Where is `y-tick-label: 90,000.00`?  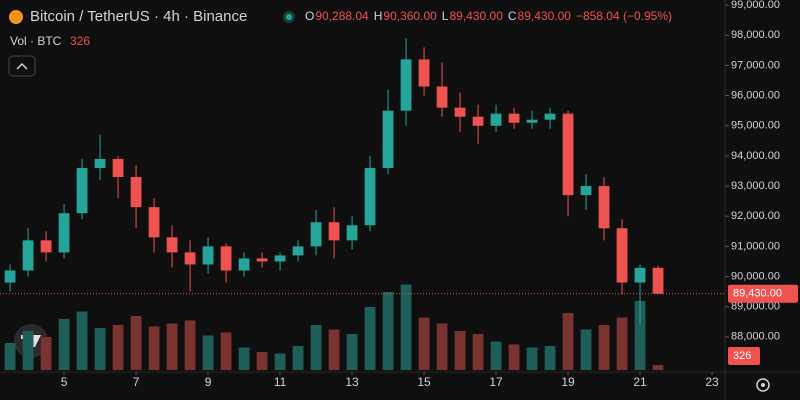
y-tick-label: 90,000.00 is located at coordinates (755, 276).